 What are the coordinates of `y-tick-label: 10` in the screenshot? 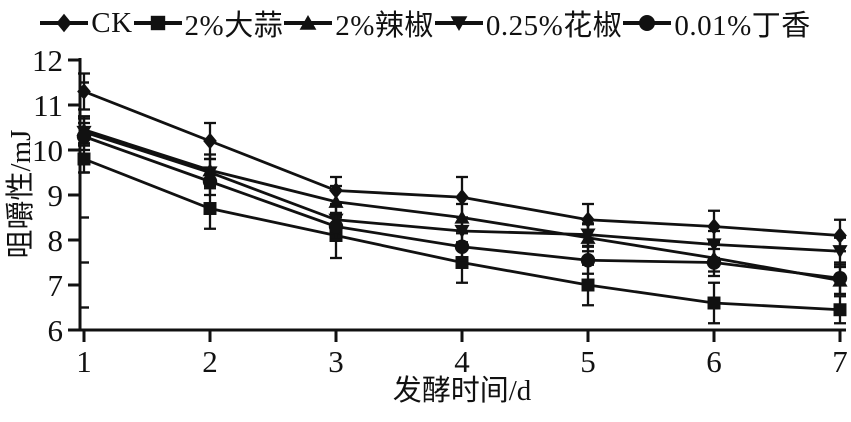 It's located at (47, 150).